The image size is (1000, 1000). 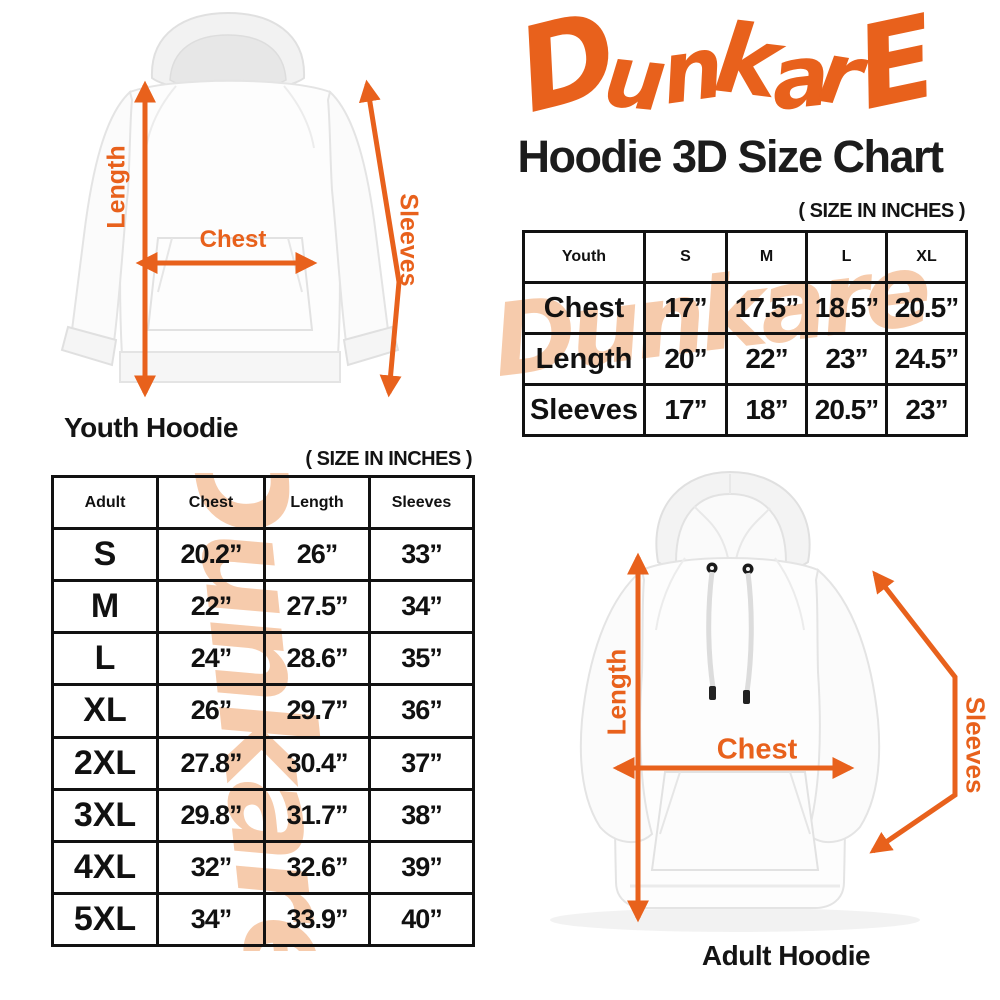 I want to click on row-header-cell: 5XL, so click(x=105, y=919).